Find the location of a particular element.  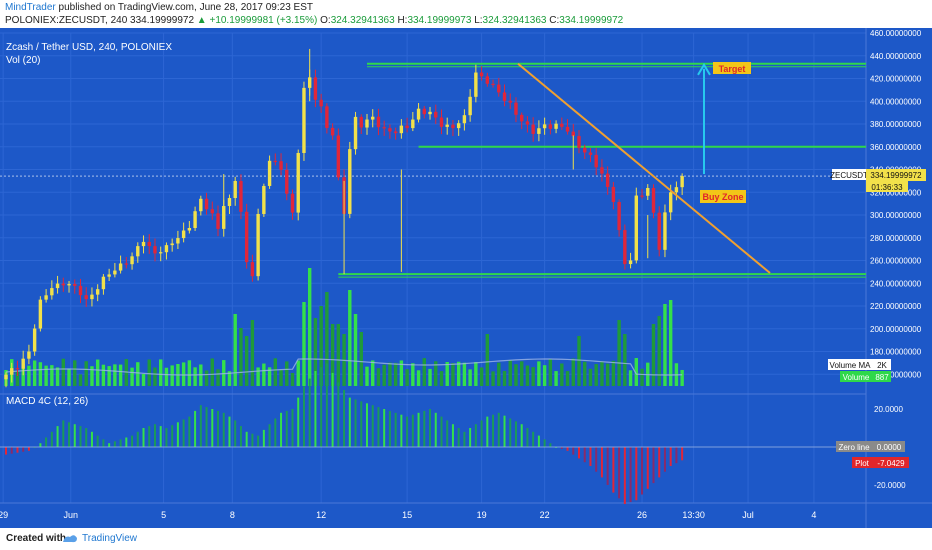

drawing-overlays is located at coordinates (644, 168).